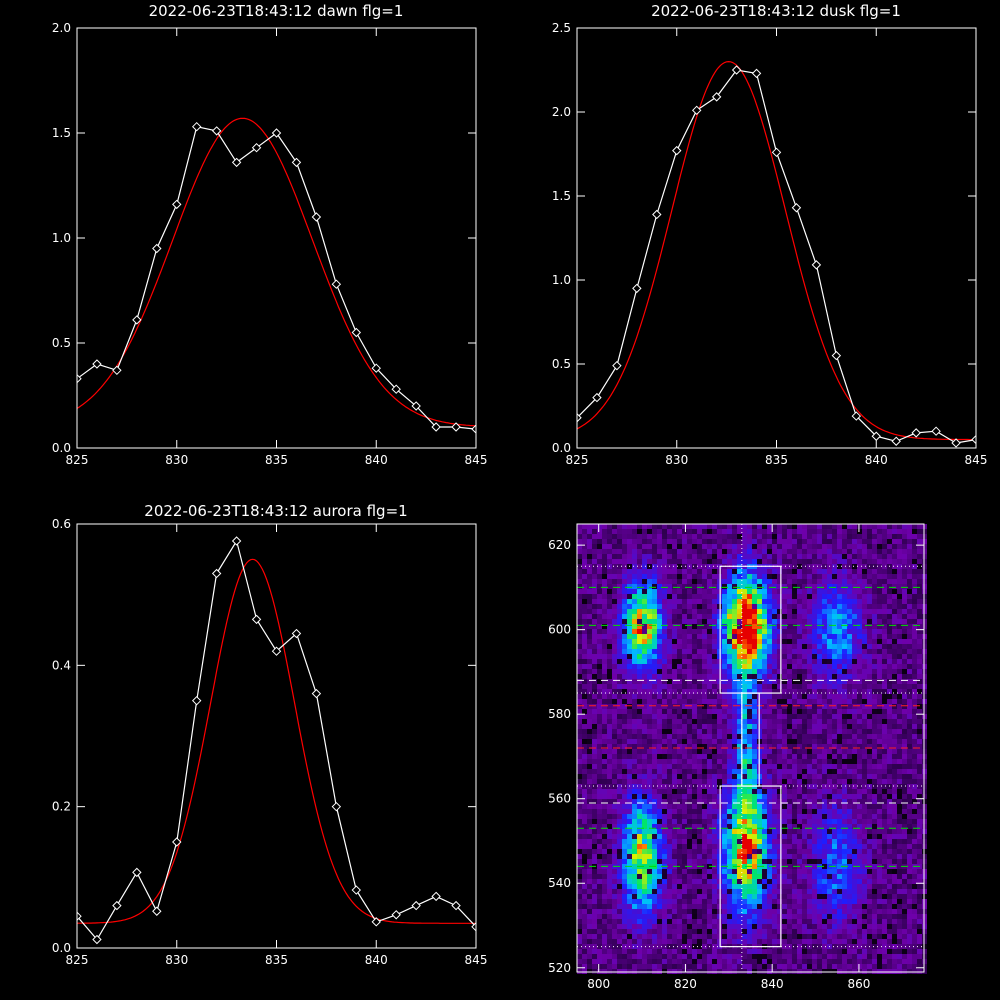 The width and height of the screenshot is (1000, 1000). Describe the element at coordinates (561, 112) in the screenshot. I see `p-1-ytick-label: 2.0` at that location.